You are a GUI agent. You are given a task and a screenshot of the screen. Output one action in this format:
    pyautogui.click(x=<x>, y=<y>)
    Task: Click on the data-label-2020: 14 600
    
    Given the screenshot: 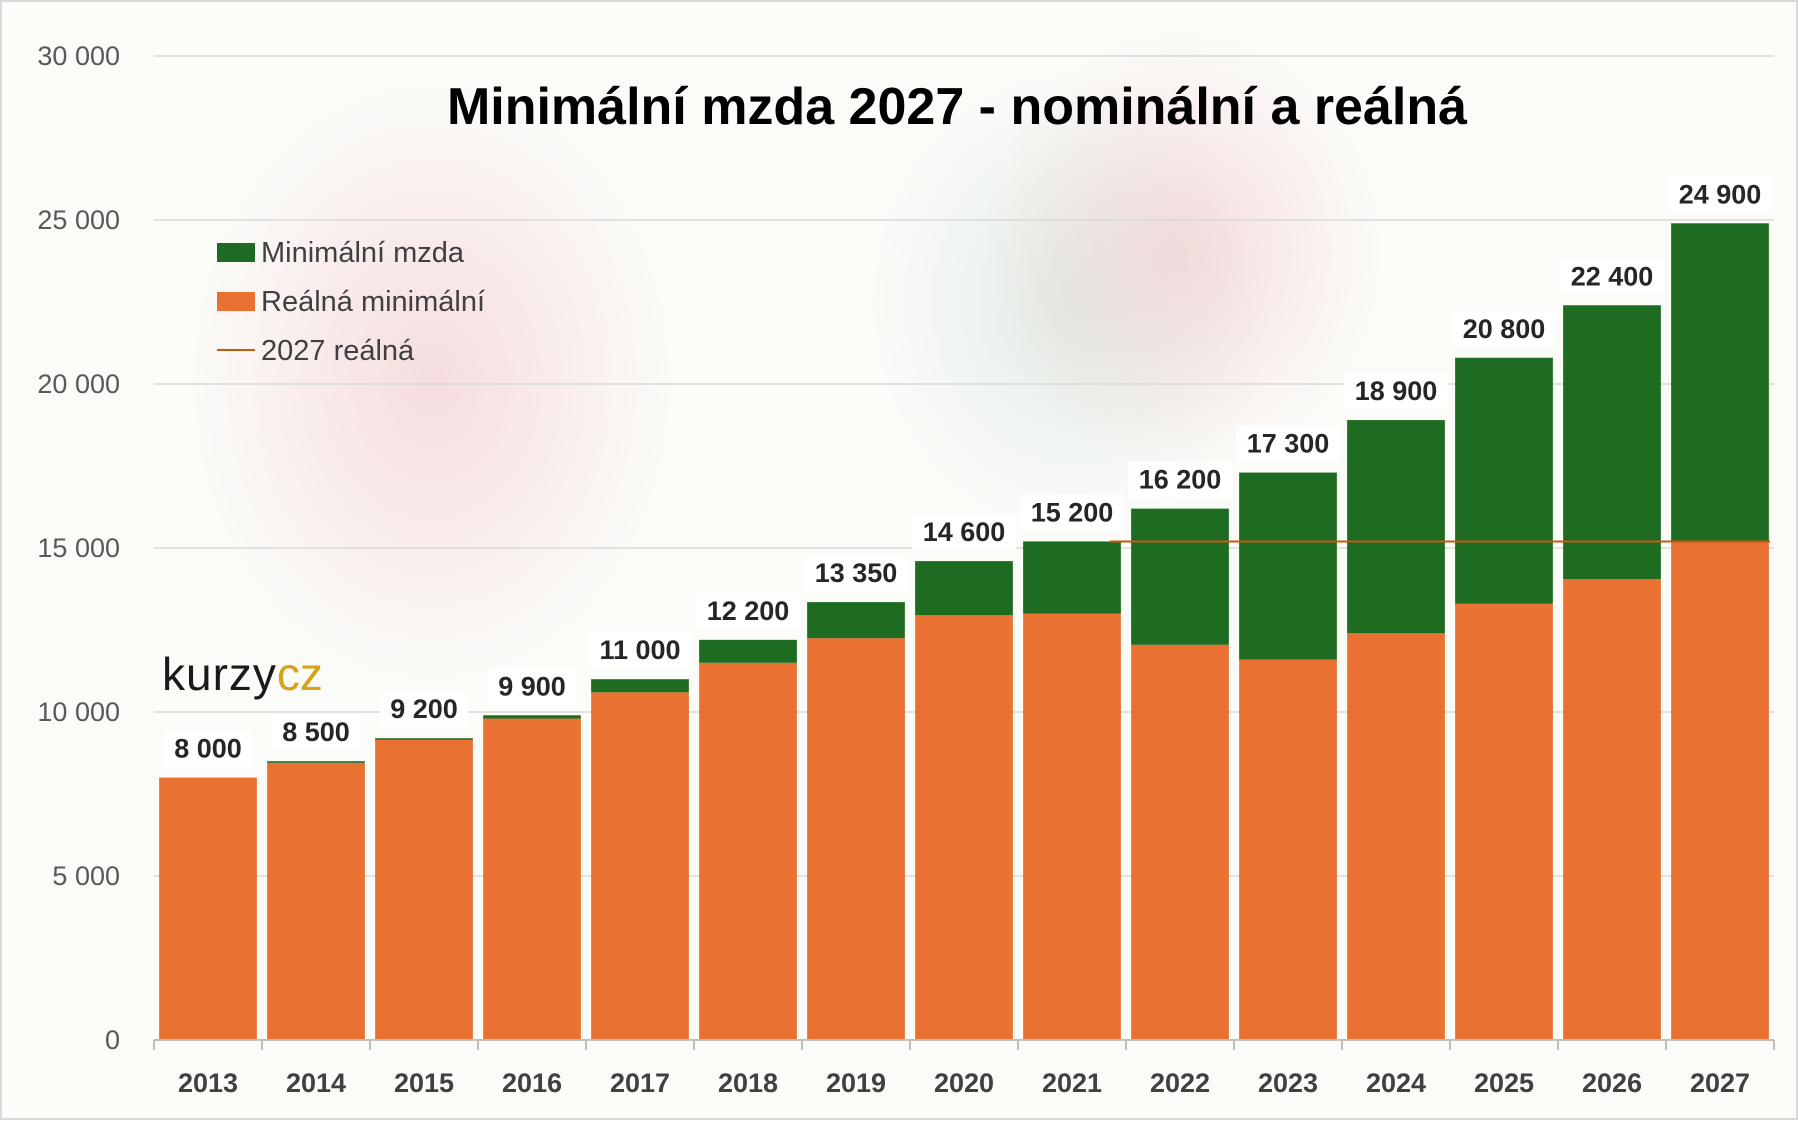 What is the action you would take?
    pyautogui.click(x=964, y=532)
    